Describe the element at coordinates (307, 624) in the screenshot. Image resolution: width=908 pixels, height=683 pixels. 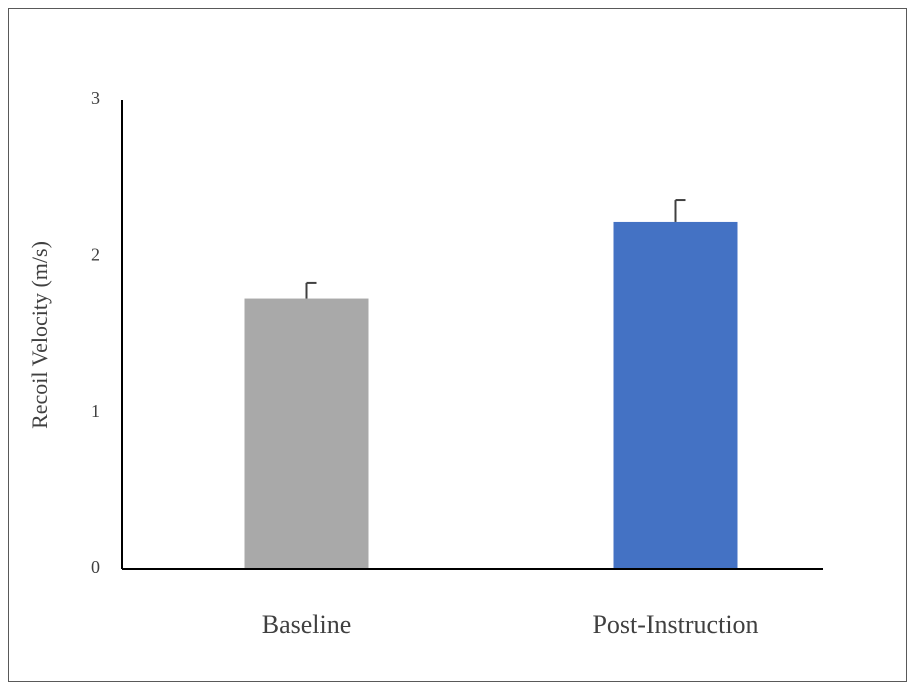
I see `x-tick-label: Baseline` at that location.